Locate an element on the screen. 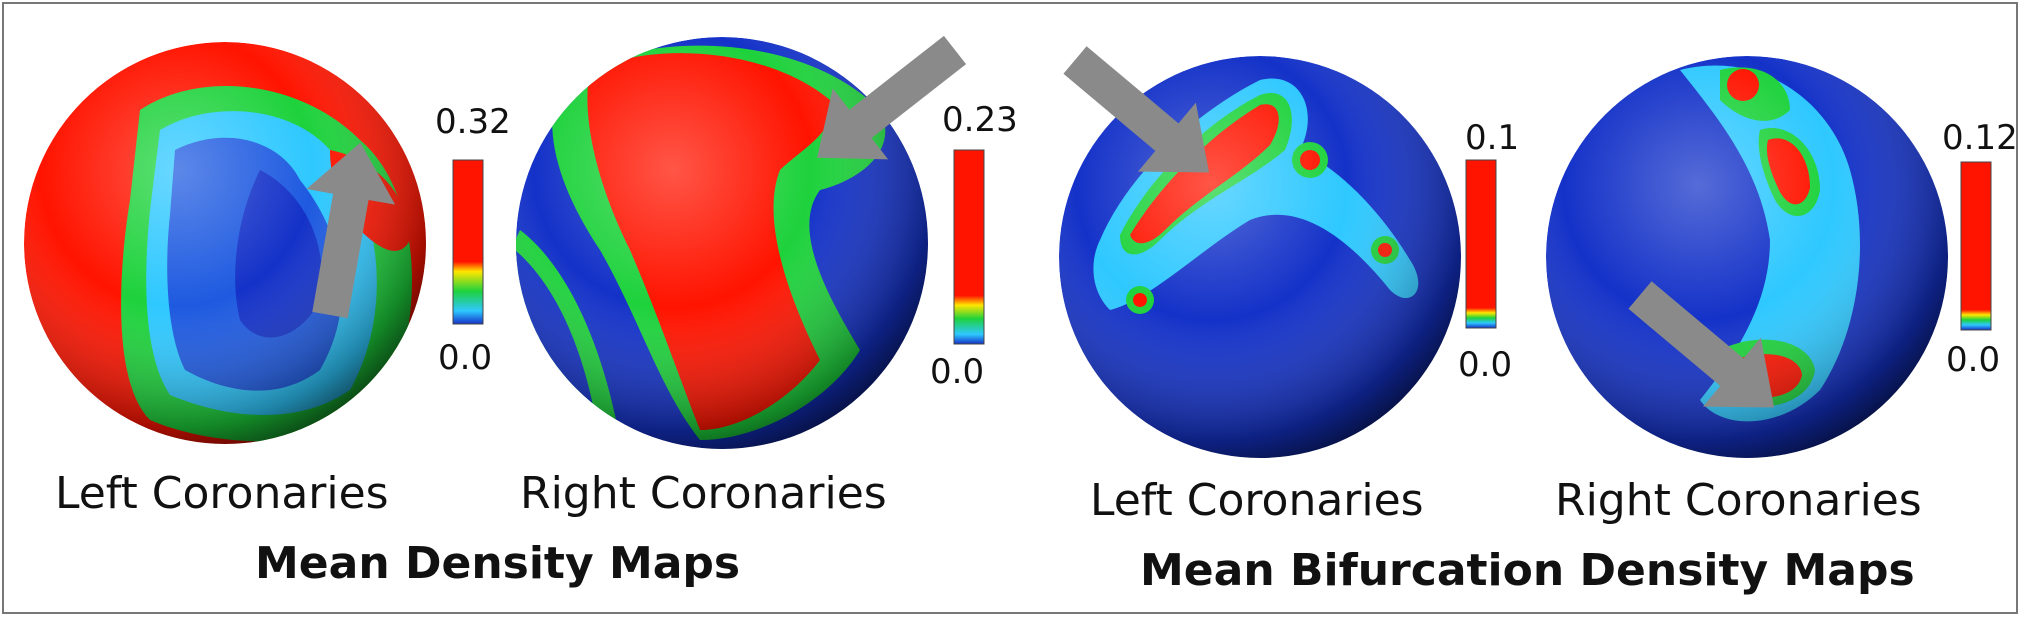 This screenshot has width=2024, height=620. colorbar-max-label: 0.32 is located at coordinates (473, 122).